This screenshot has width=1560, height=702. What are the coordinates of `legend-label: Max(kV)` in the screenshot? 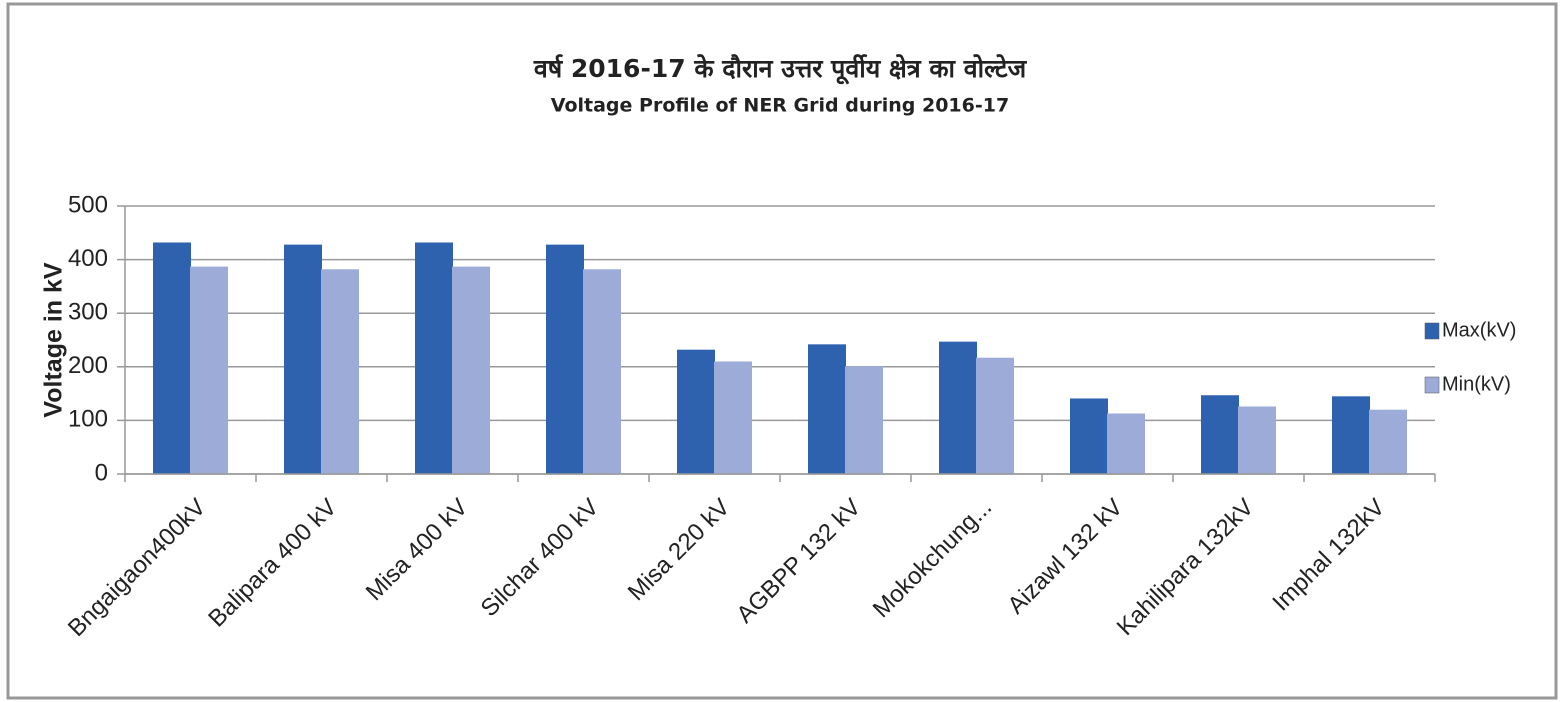 It's located at (1479, 330).